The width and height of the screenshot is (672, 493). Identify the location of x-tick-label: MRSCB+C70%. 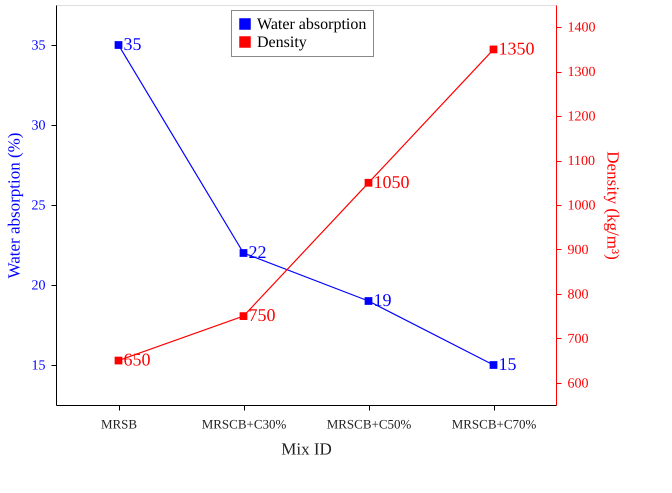
(494, 424).